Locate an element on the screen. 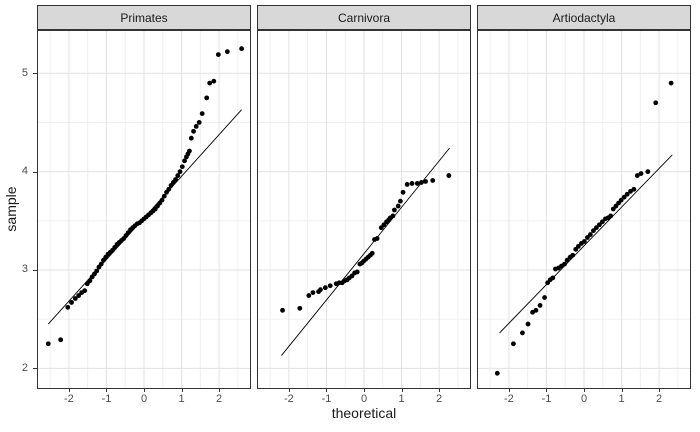 The height and width of the screenshot is (432, 700). facet-strip-label: Carnivora is located at coordinates (364, 17).